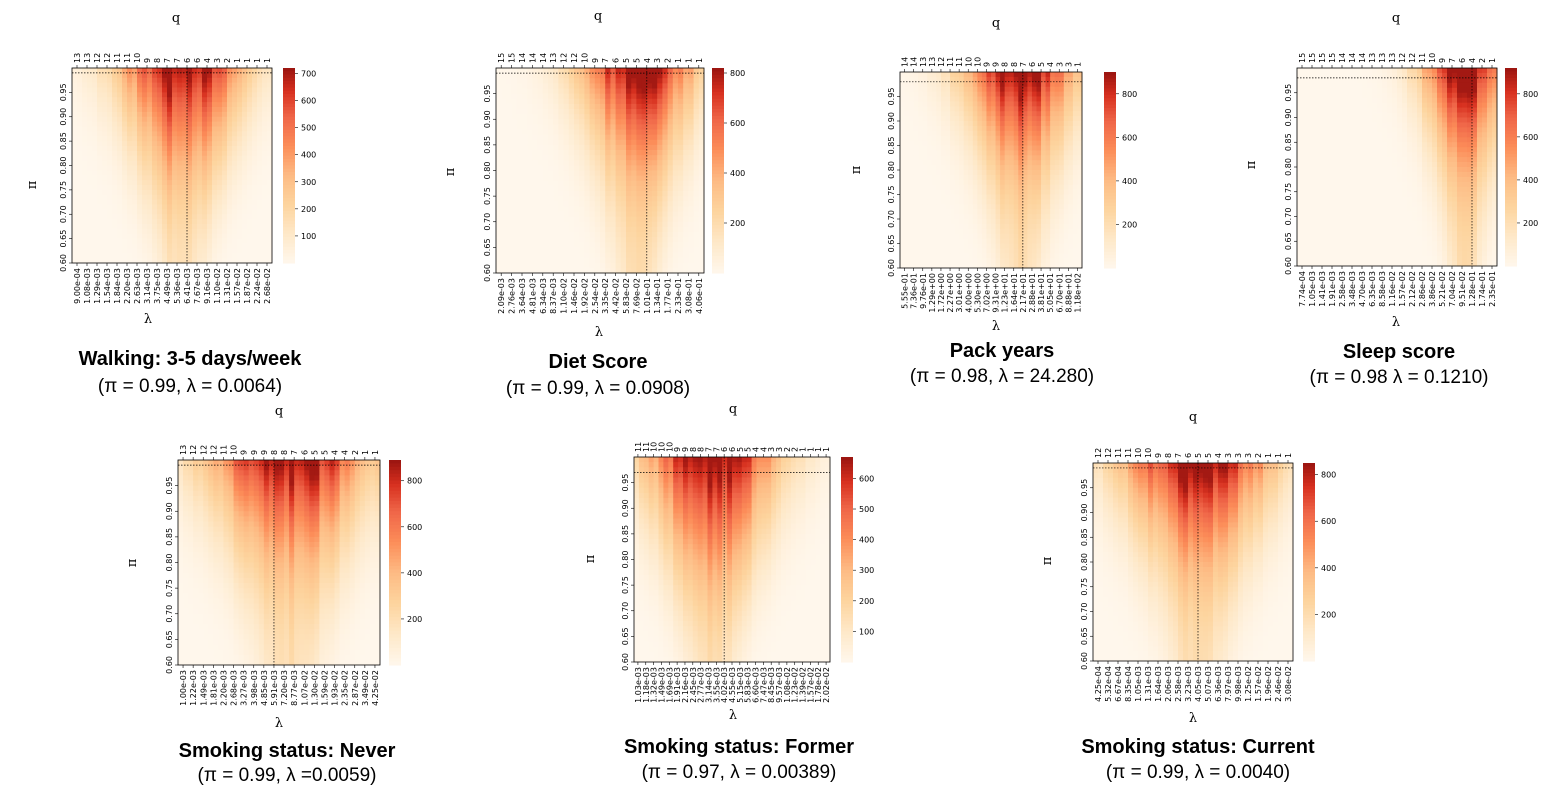 The image size is (1564, 806). Describe the element at coordinates (289, 255) in the screenshot. I see `colorbar-step` at that location.